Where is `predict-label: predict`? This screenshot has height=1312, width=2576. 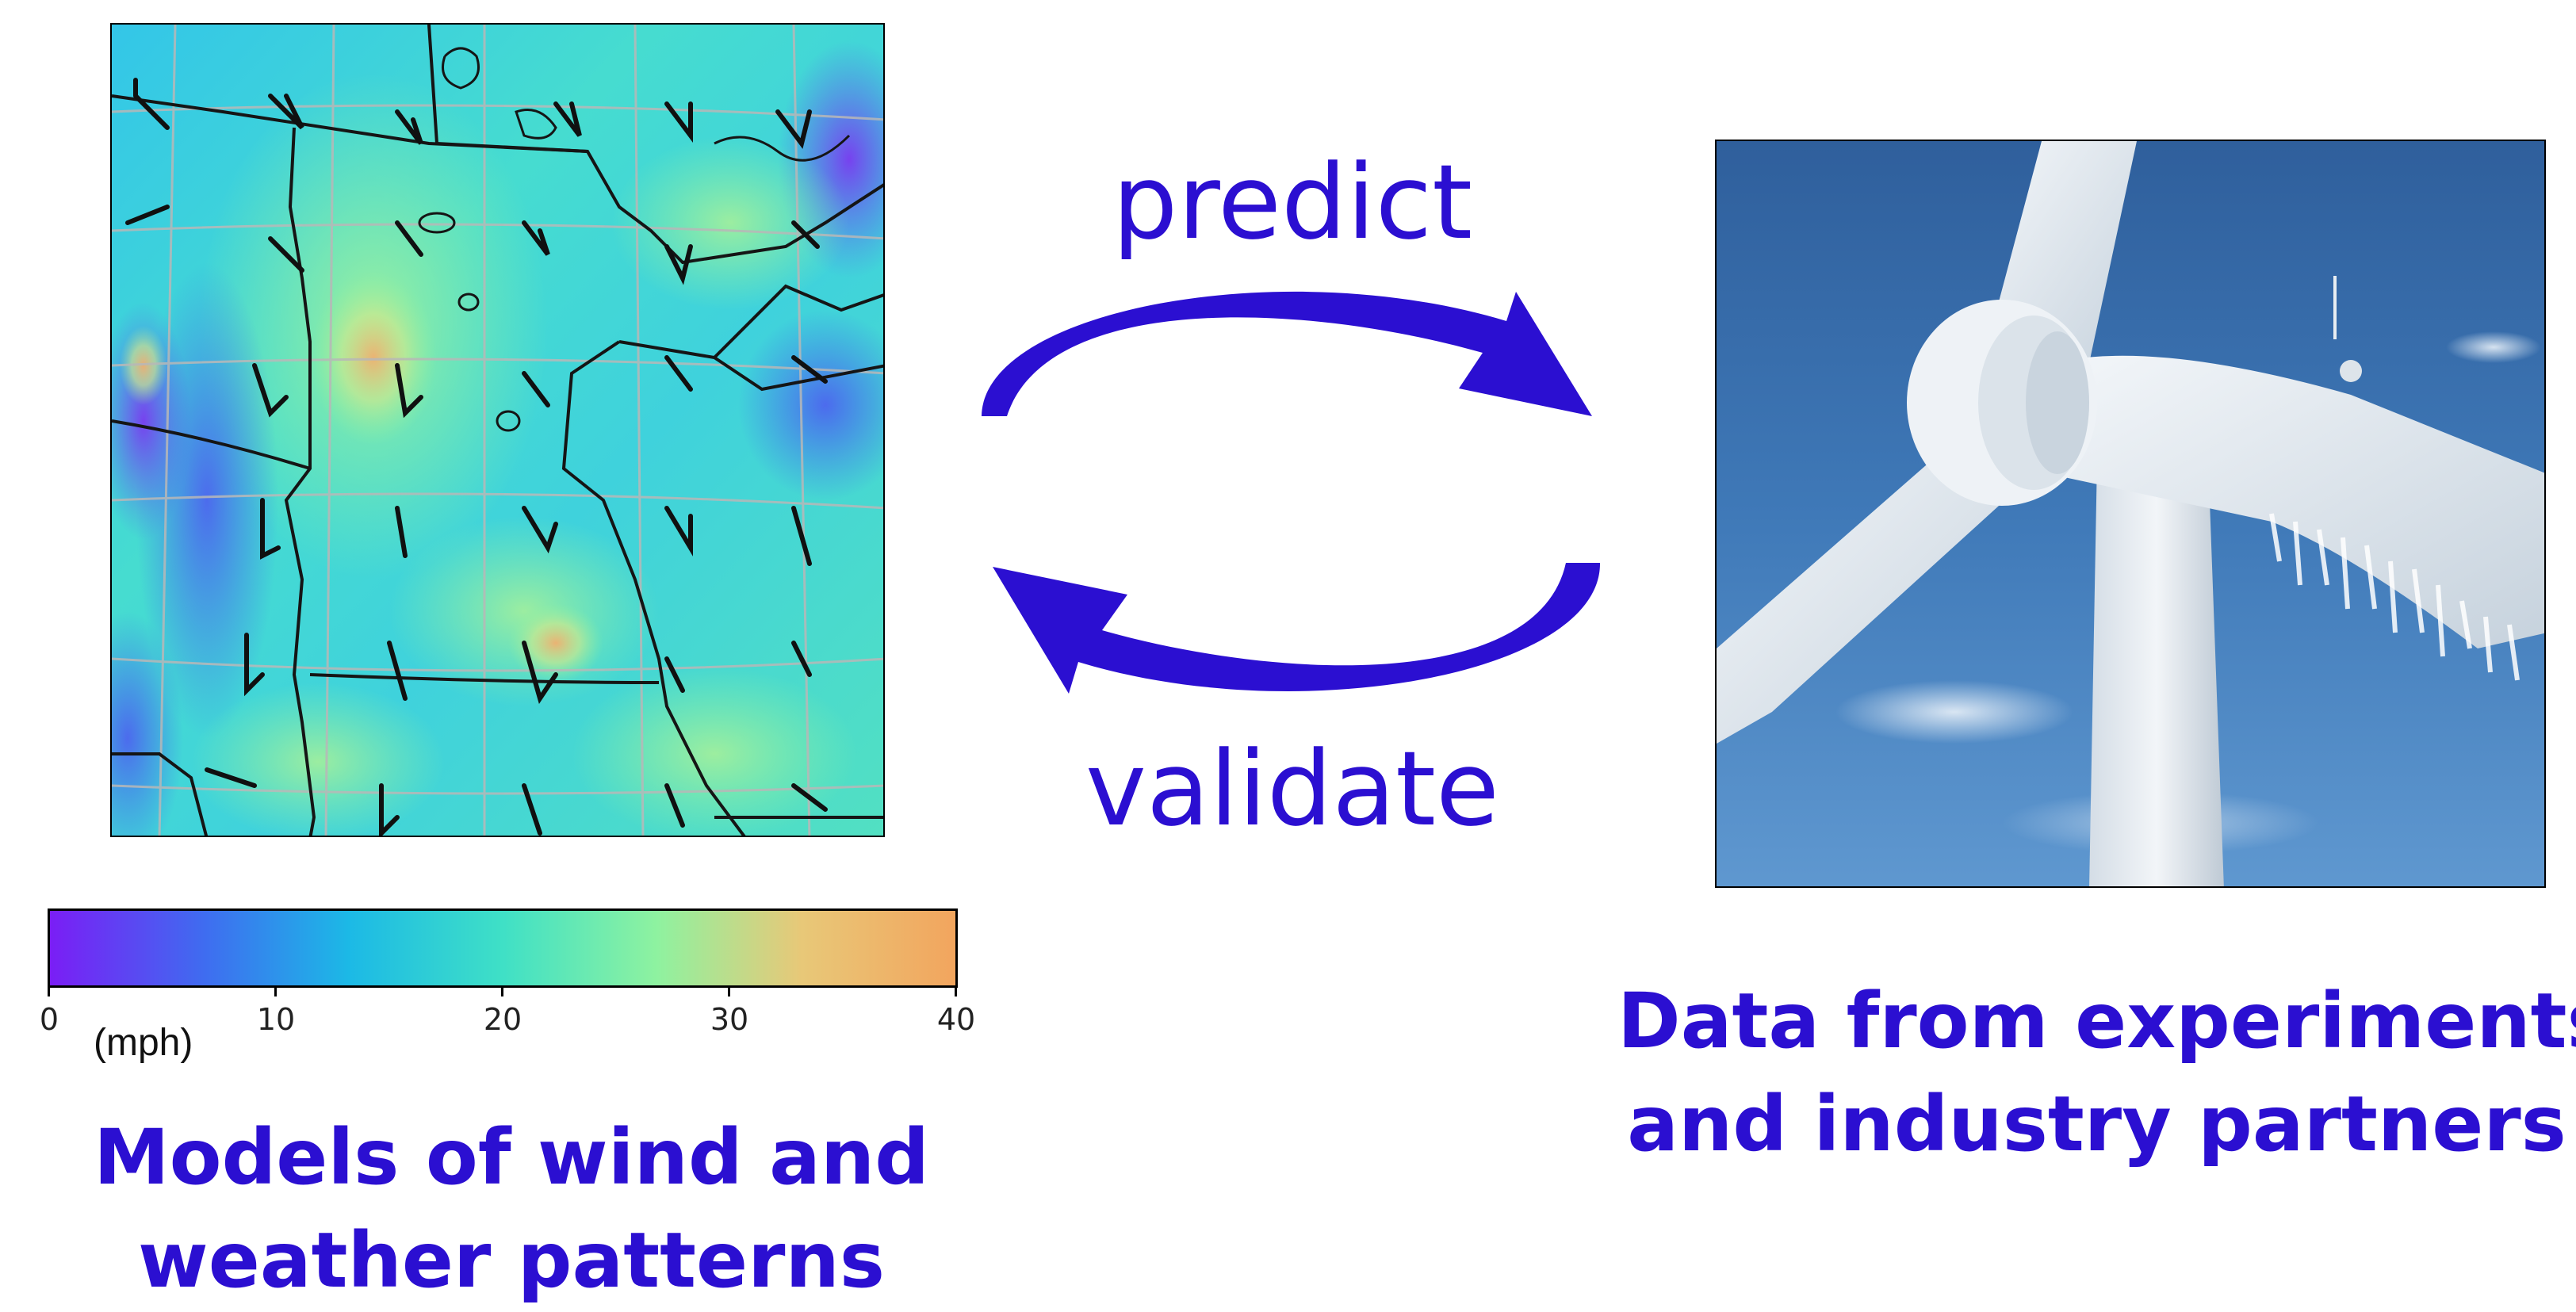
predict-label: predict is located at coordinates (1292, 202).